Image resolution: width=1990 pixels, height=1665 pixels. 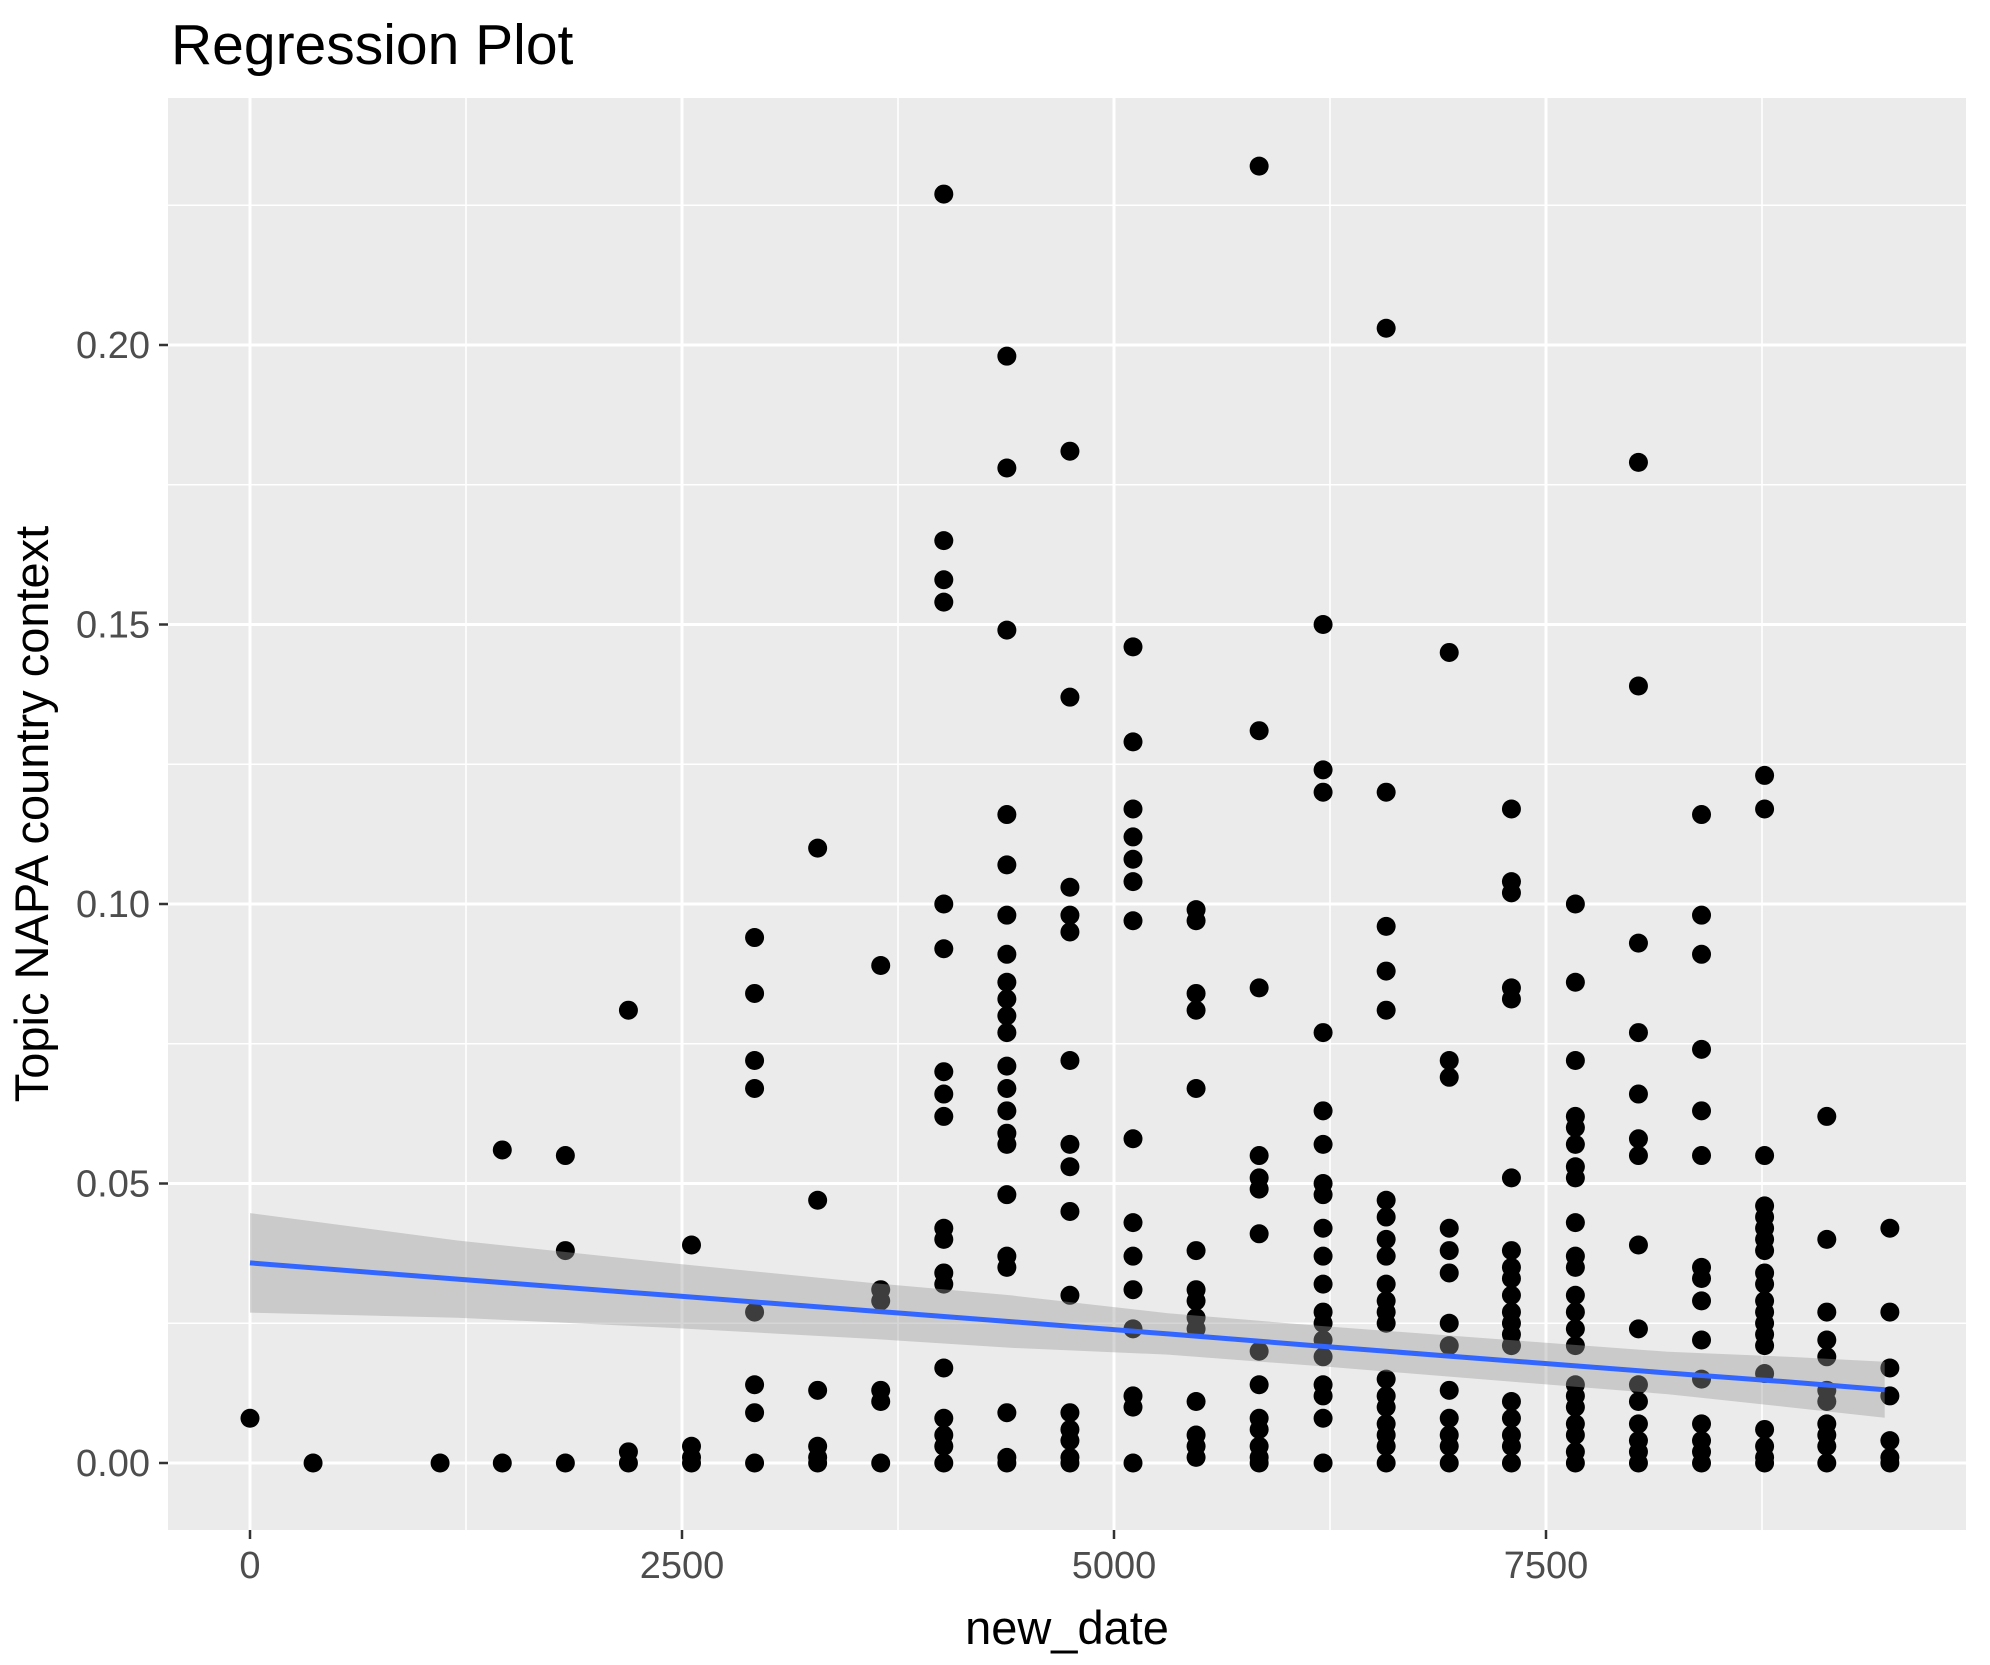 I want to click on y-tick-label: 0.10, so click(x=113, y=905).